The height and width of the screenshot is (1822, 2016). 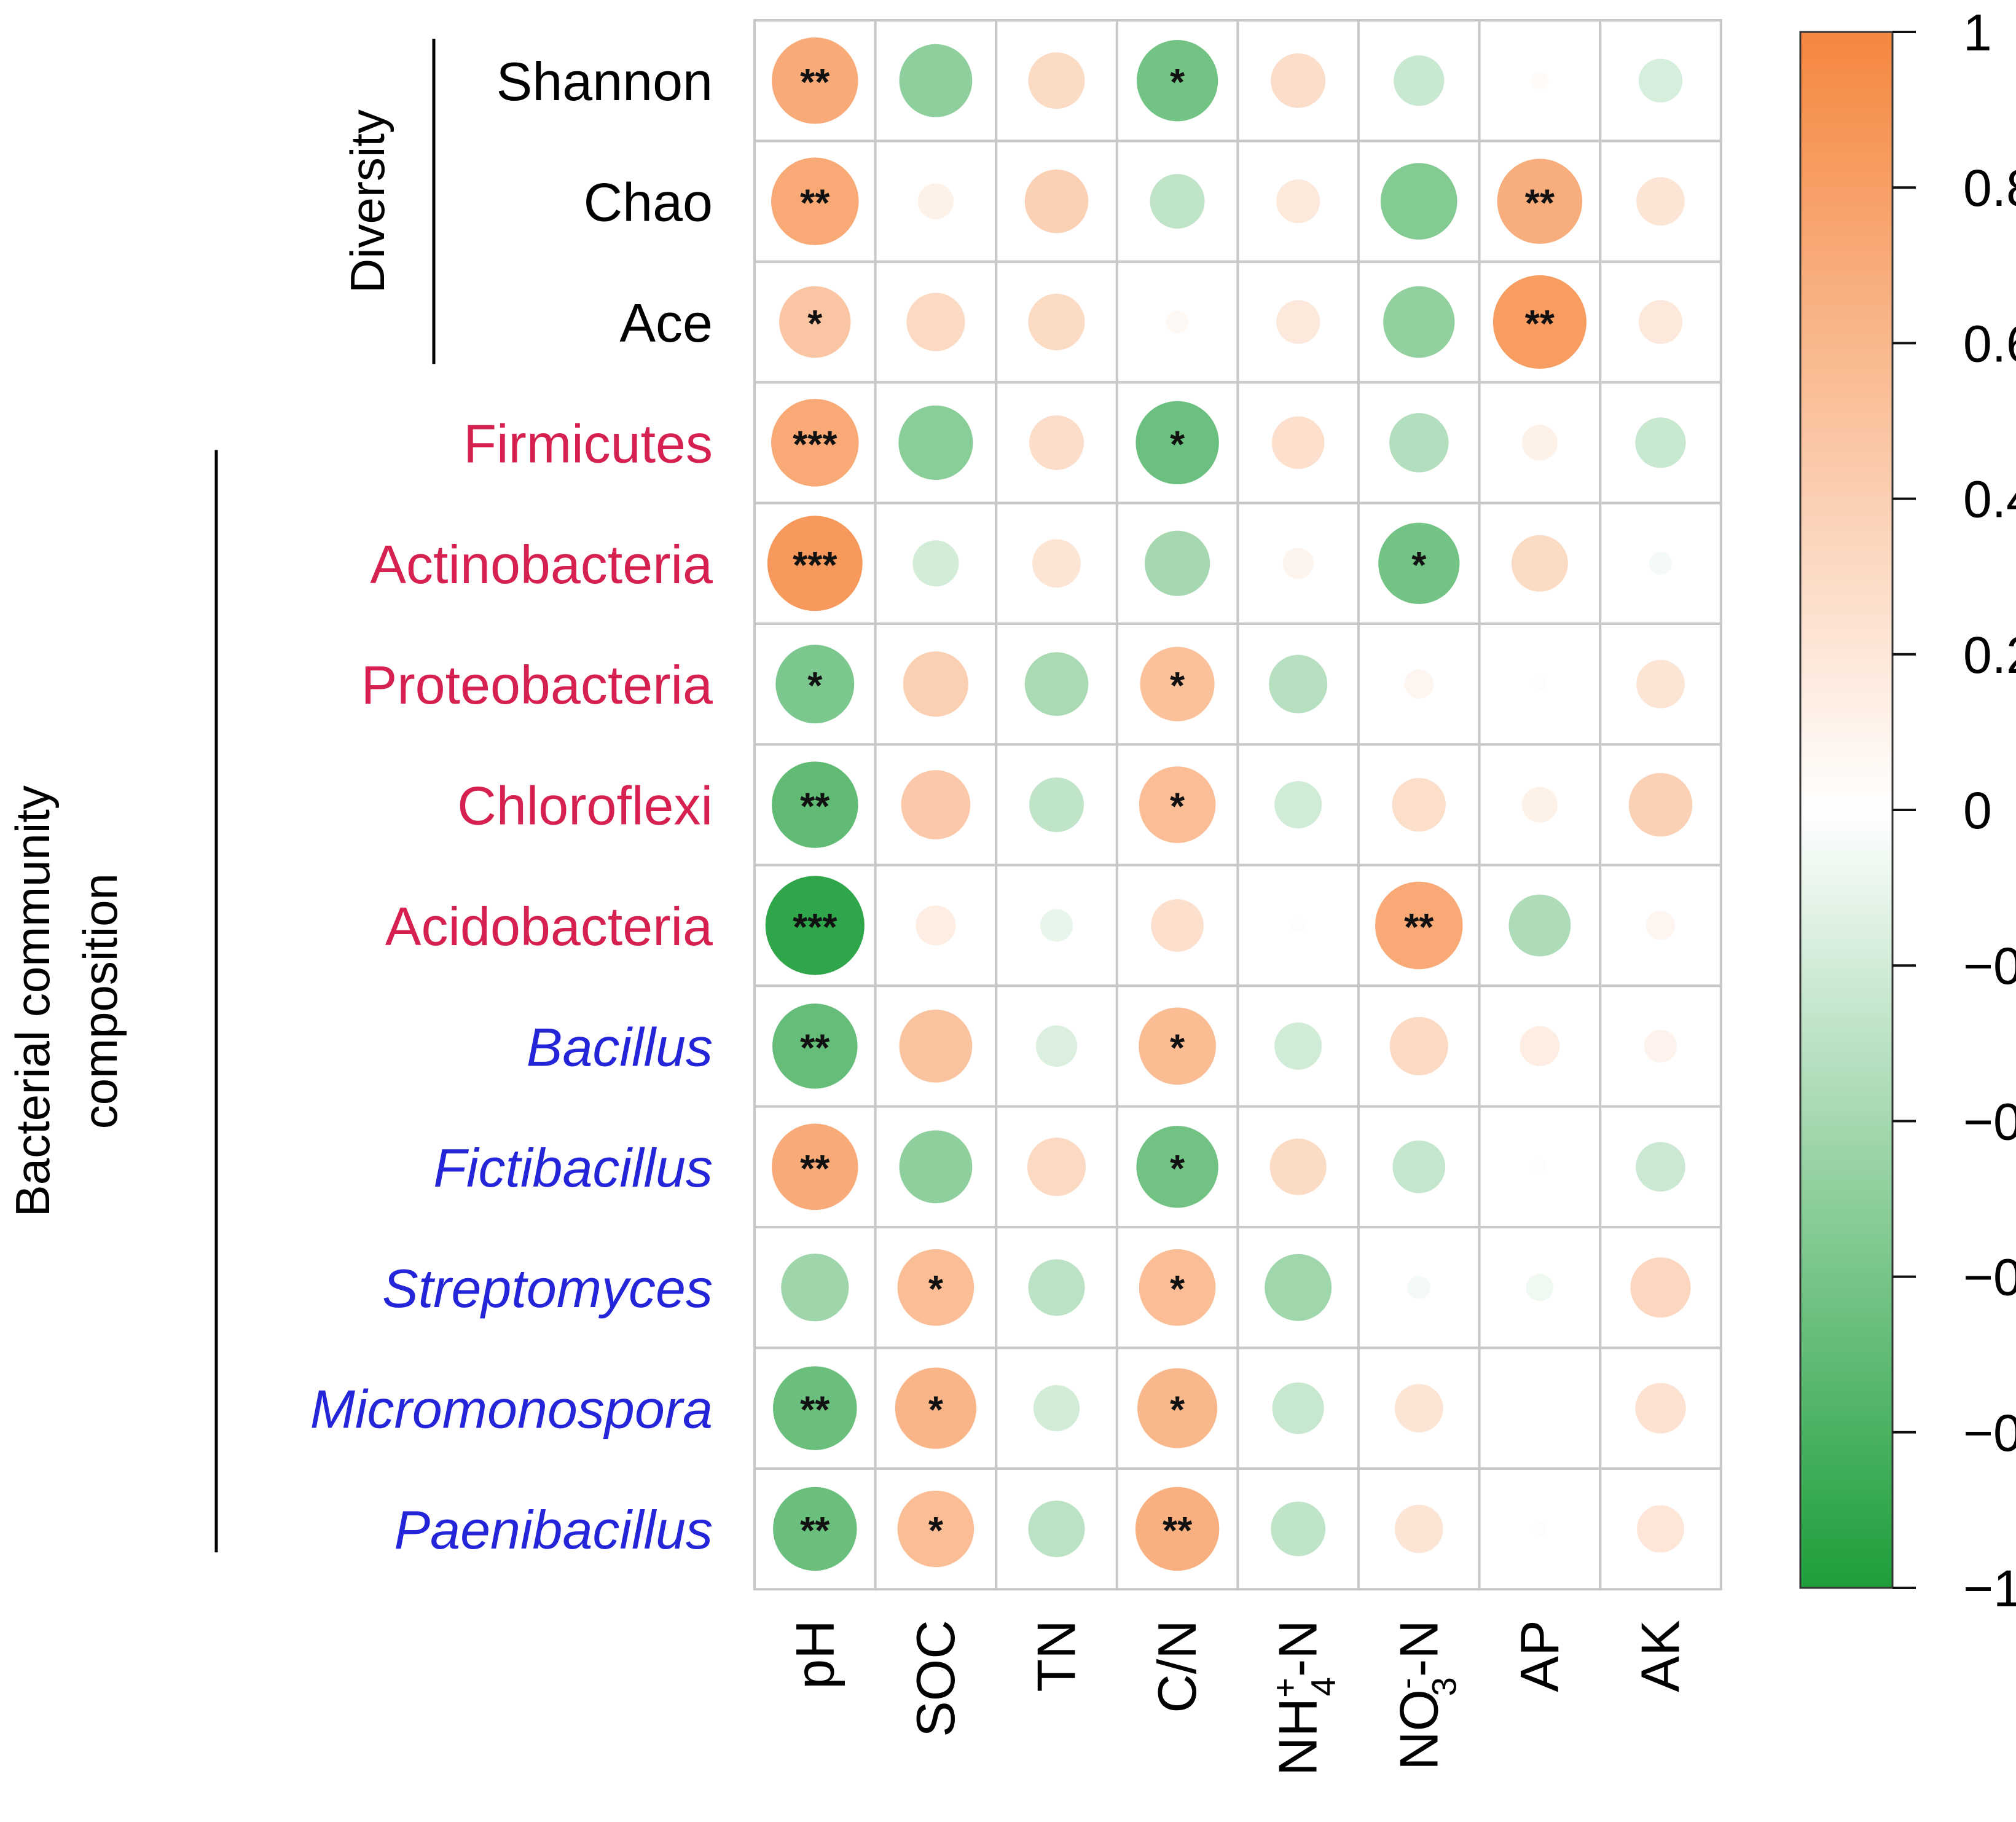 I want to click on corr-circle-chloroflexi-tn, so click(x=1056, y=805).